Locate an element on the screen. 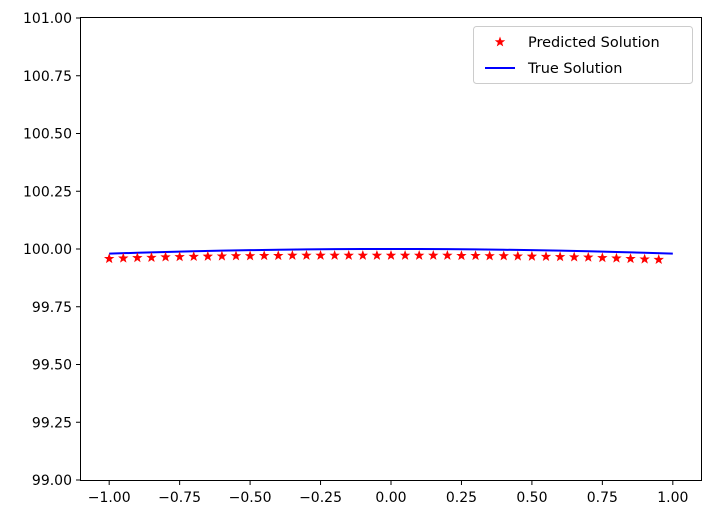 Image resolution: width=715 pixels, height=519 pixels. y-tick-label: 99.75 is located at coordinates (52, 308).